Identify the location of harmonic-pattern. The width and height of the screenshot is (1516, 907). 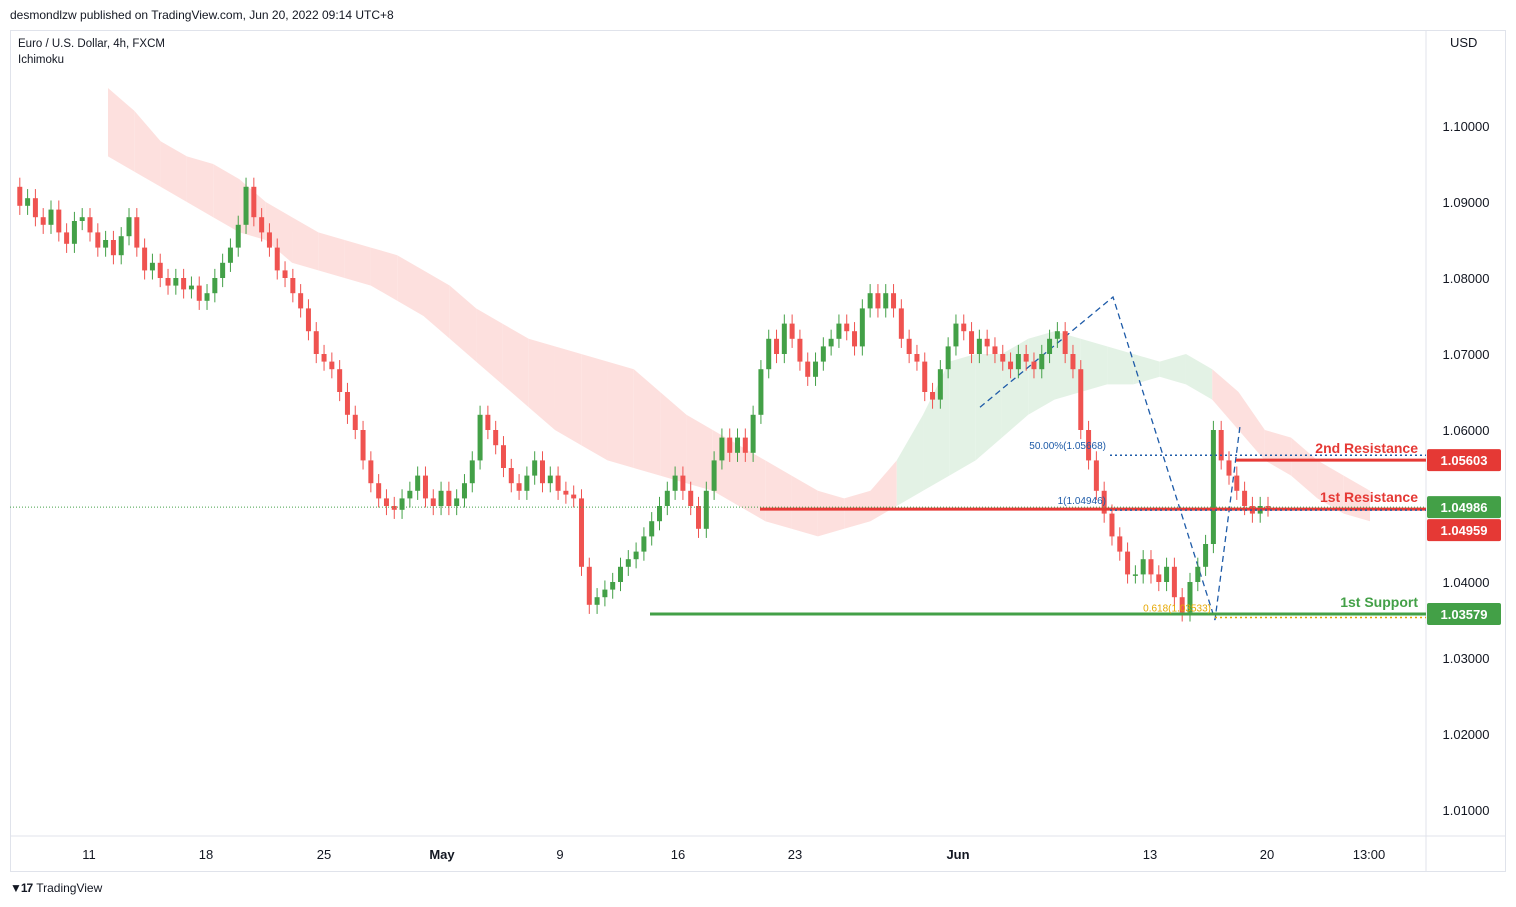
(1110, 458).